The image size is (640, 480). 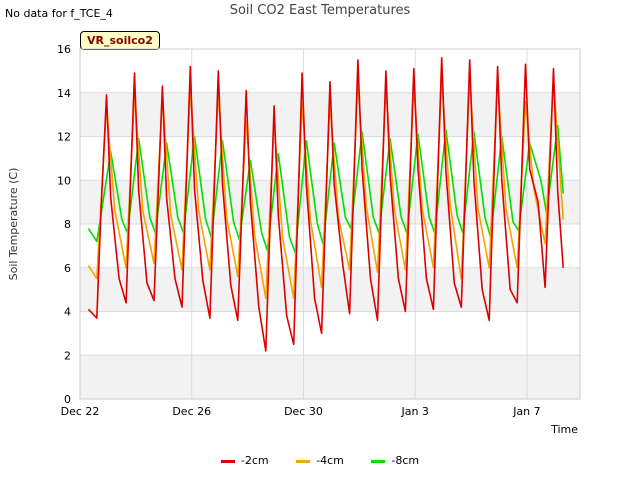 I want to click on y-tick-label: 10, so click(x=64, y=180).